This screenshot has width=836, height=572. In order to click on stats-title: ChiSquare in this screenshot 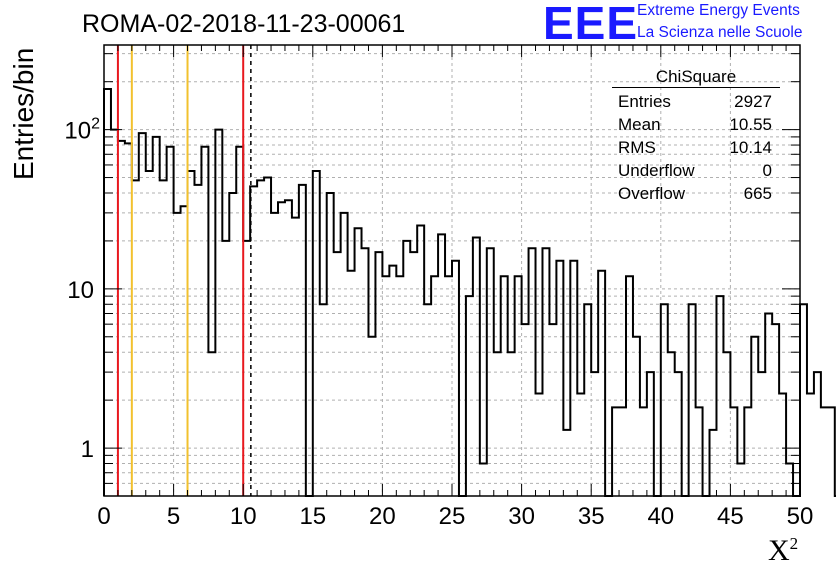, I will do `click(696, 77)`.